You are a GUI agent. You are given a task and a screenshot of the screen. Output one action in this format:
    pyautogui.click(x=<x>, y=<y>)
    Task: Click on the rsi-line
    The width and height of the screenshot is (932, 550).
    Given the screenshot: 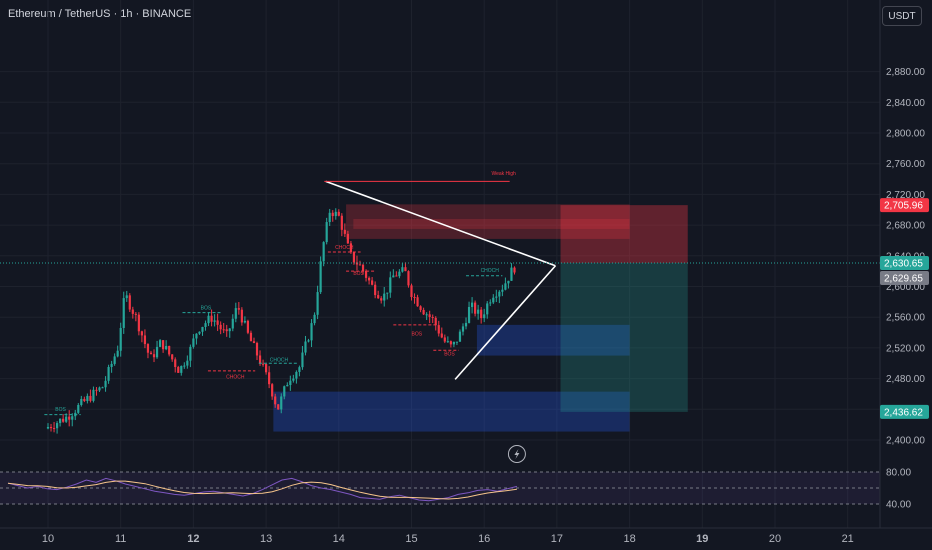 What is the action you would take?
    pyautogui.click(x=262, y=489)
    